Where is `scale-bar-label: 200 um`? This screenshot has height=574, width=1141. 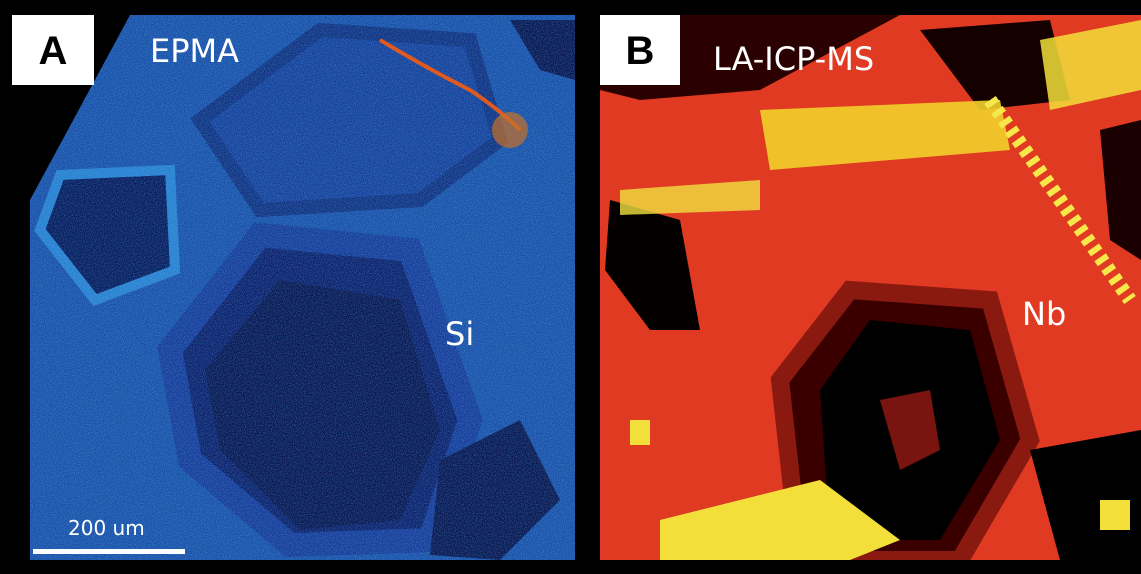
scale-bar-label: 200 um is located at coordinates (106, 528).